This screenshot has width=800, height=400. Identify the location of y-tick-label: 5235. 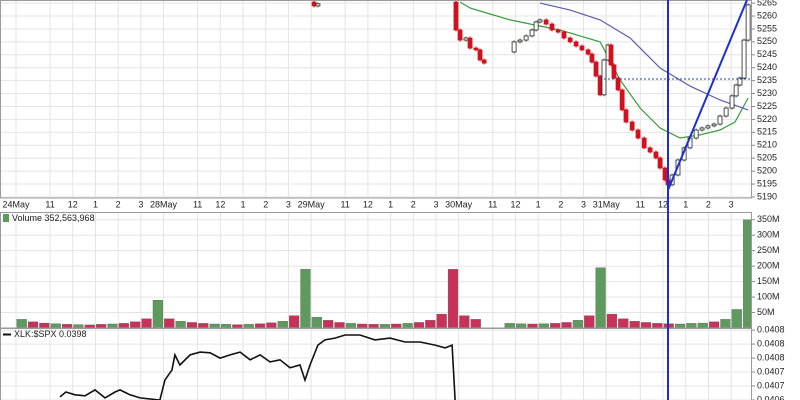
(767, 80).